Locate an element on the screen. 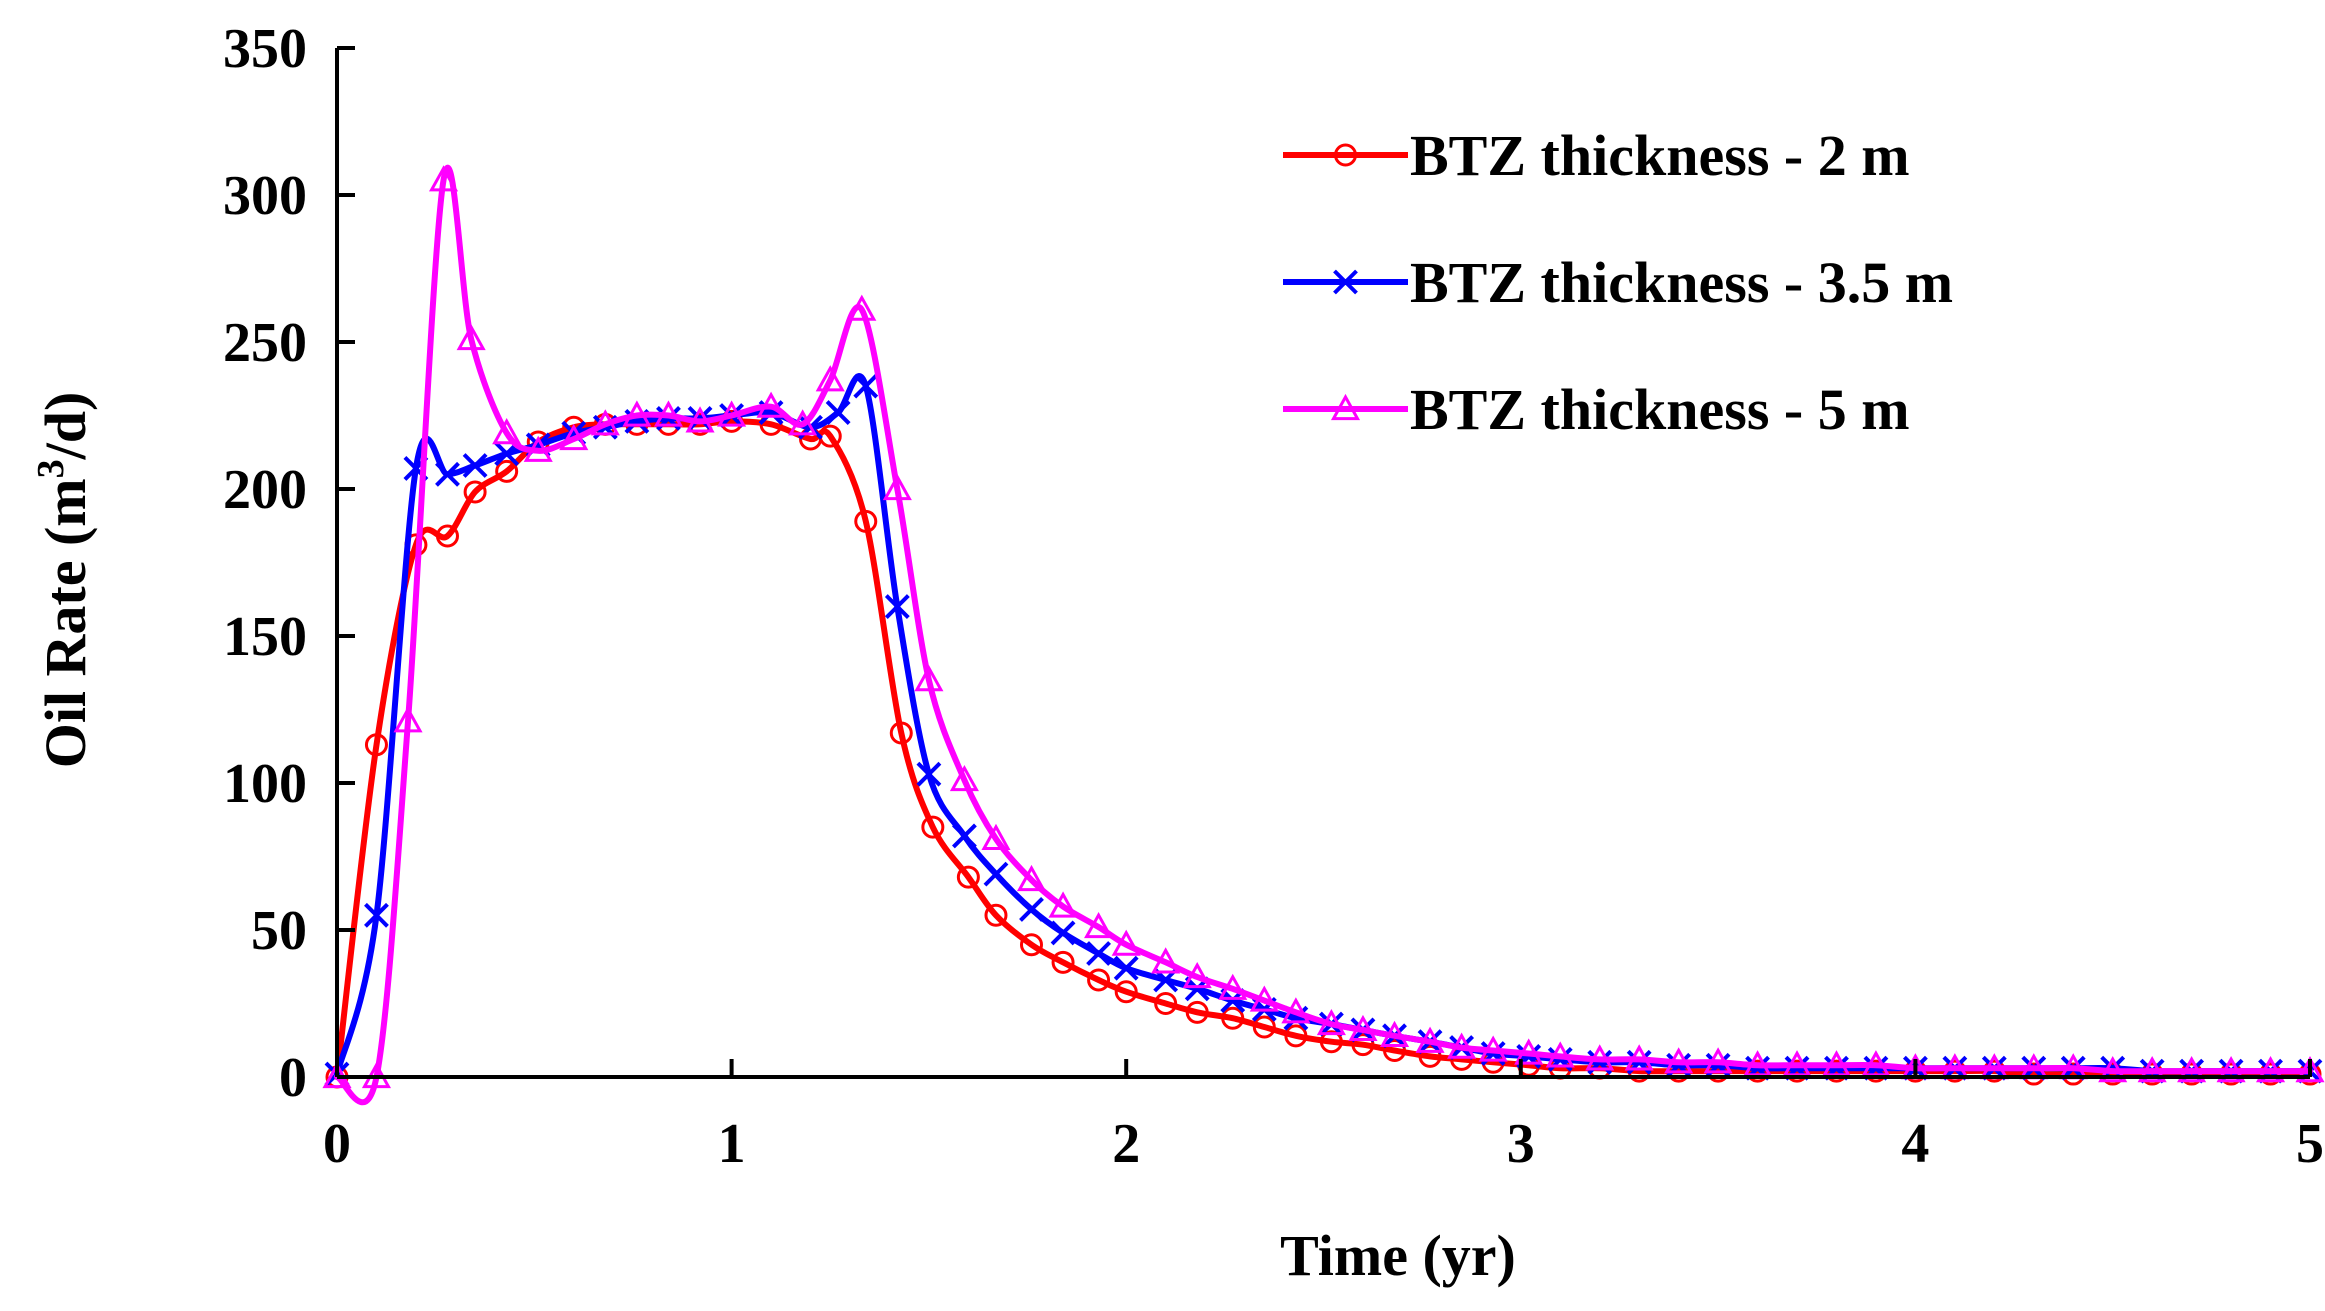  x-tick-label: 1 is located at coordinates (732, 1144).